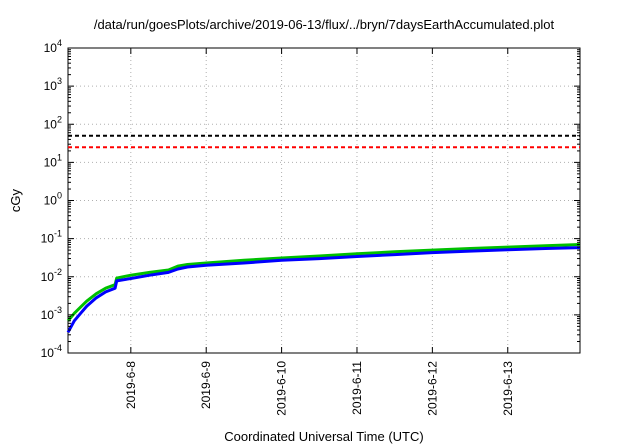  What do you see at coordinates (51, 237) in the screenshot?
I see `y-tick-label: 10⁻¹` at bounding box center [51, 237].